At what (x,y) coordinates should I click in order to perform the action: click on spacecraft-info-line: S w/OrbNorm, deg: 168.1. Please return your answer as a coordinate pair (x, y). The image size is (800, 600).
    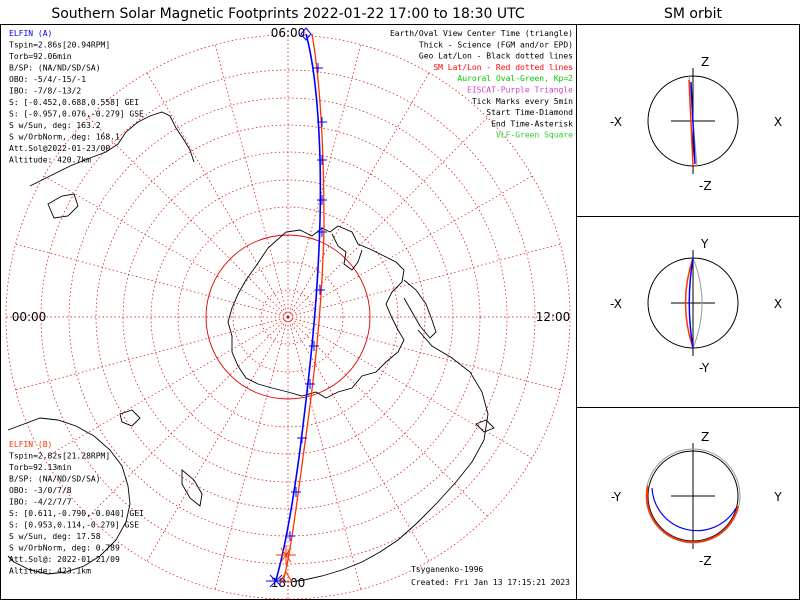
    Looking at the image, I should click on (64, 137).